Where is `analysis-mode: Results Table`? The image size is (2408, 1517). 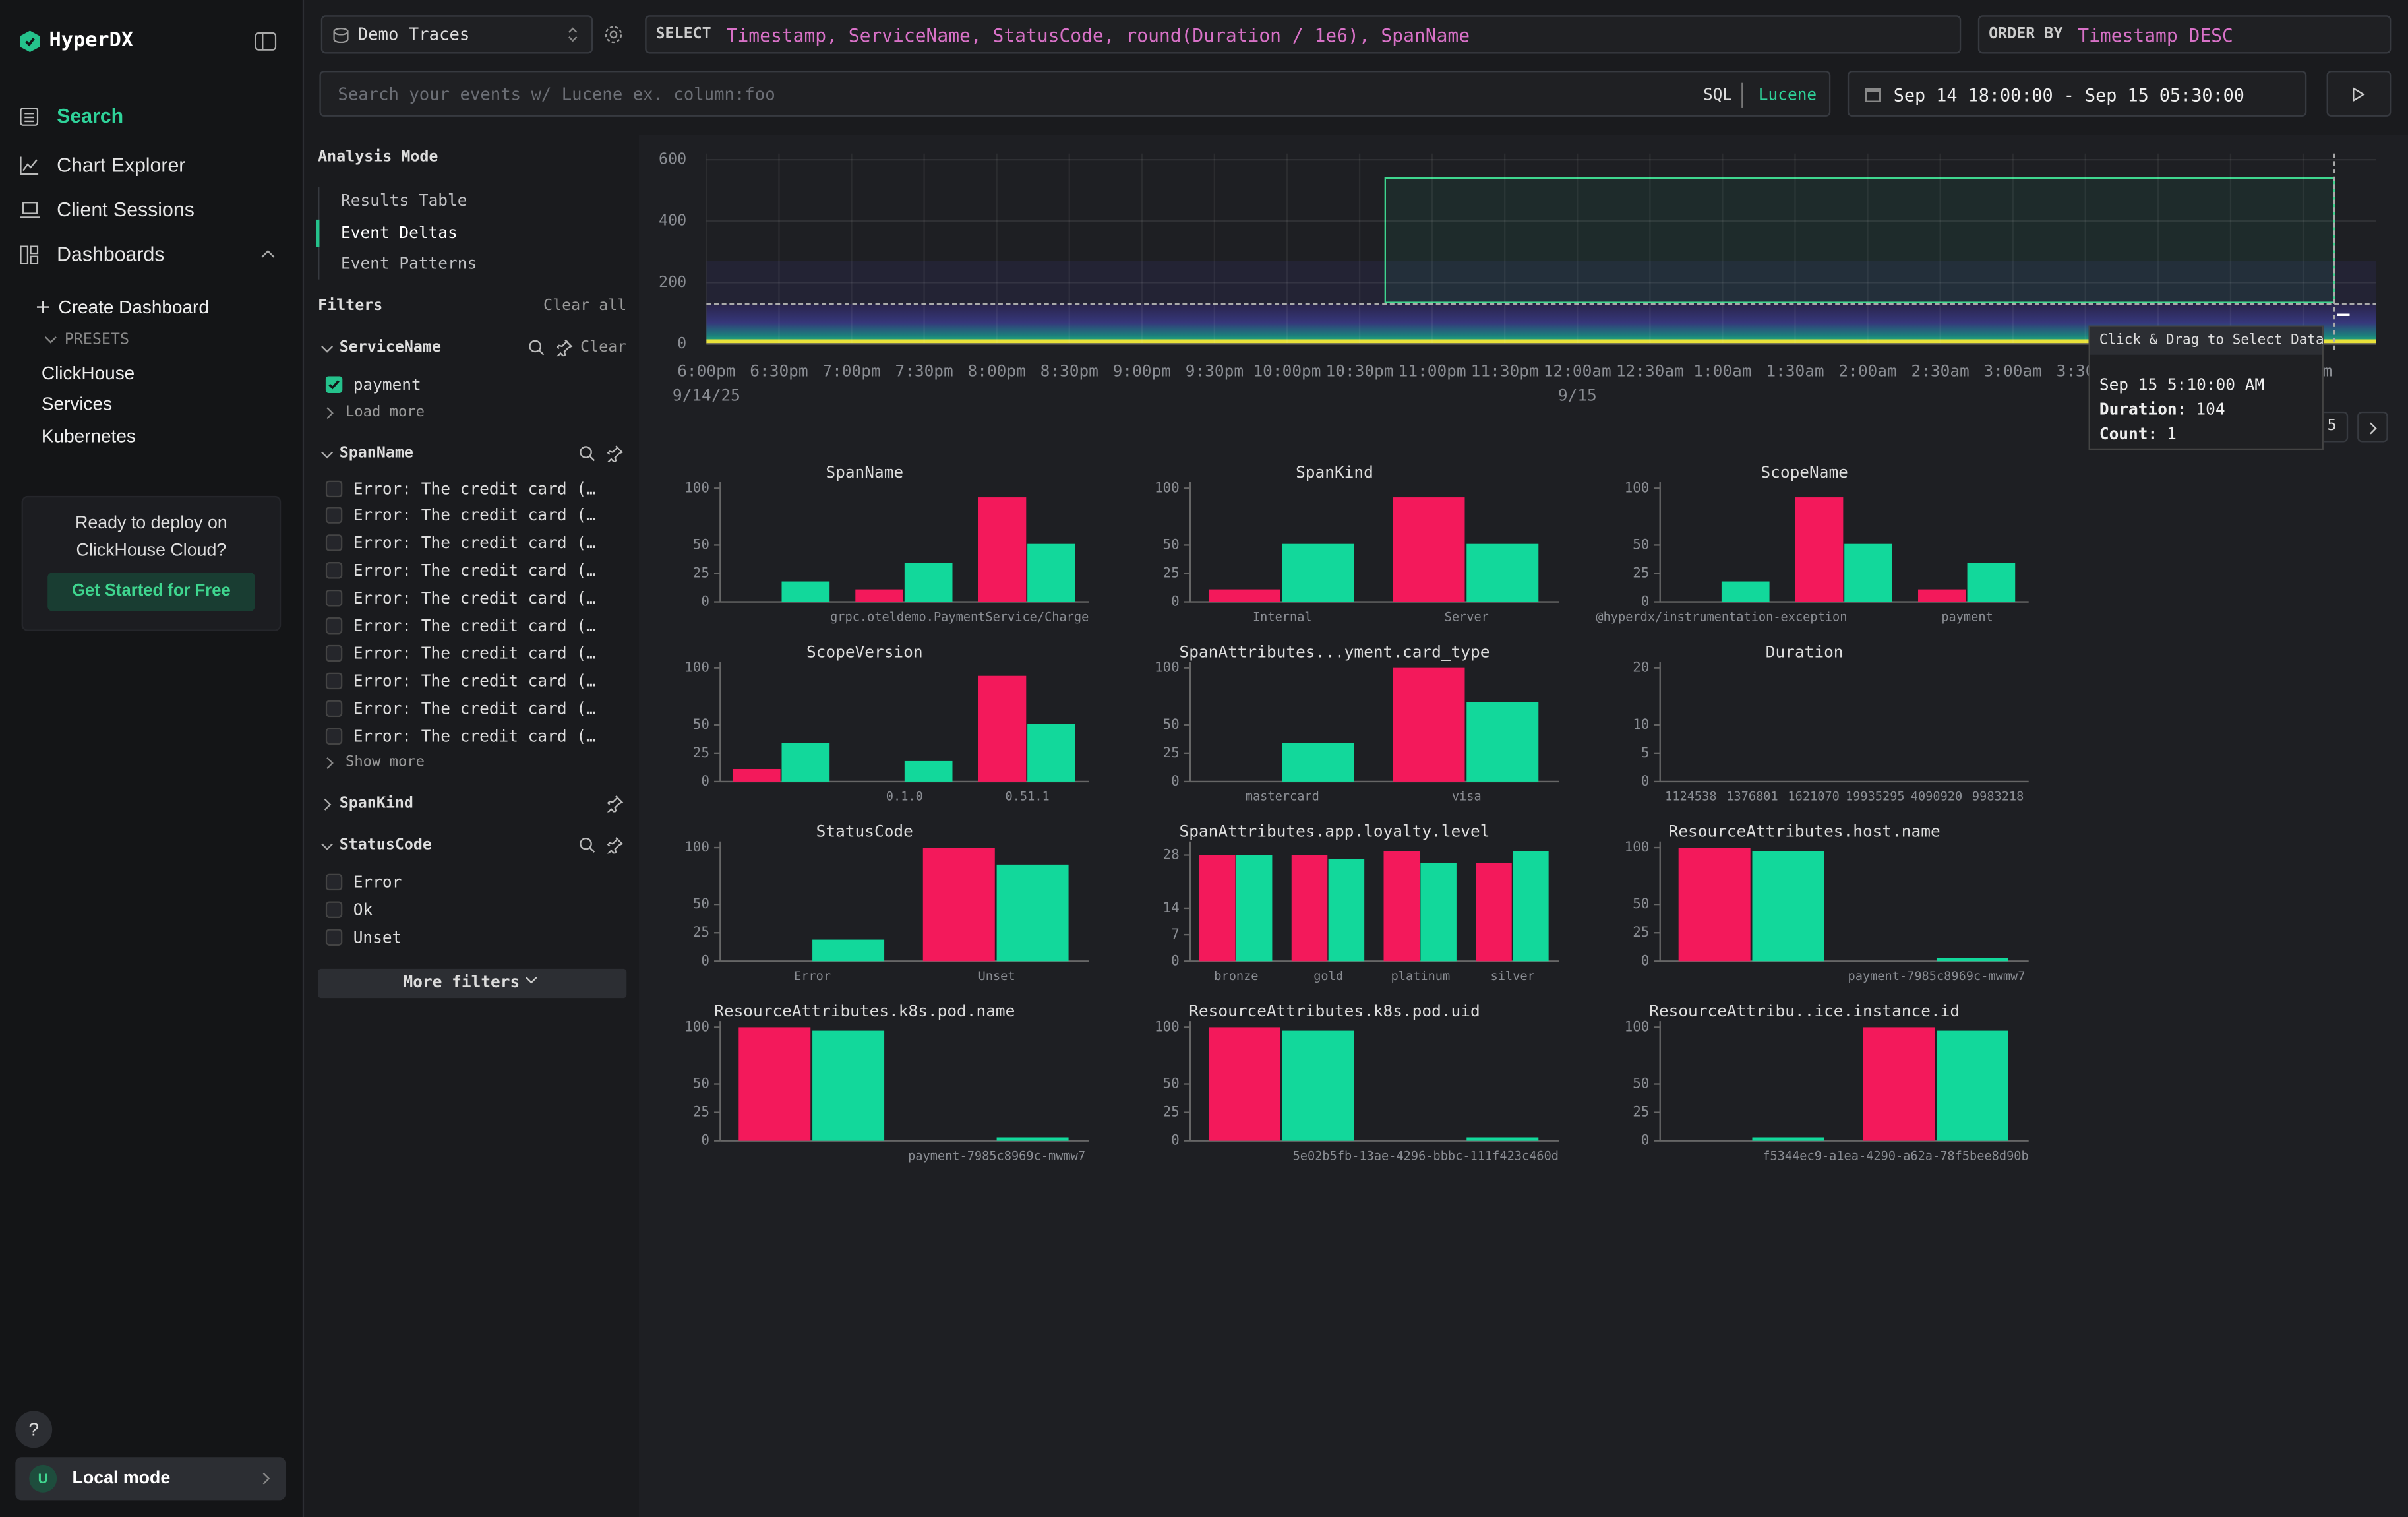 analysis-mode: Results Table is located at coordinates (404, 201).